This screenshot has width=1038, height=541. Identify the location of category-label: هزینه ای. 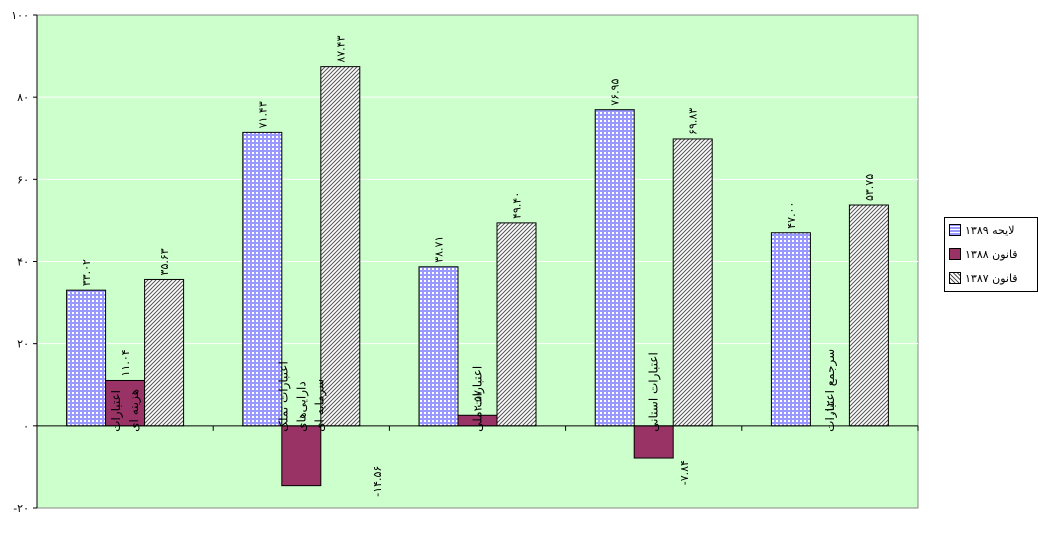
(134, 410).